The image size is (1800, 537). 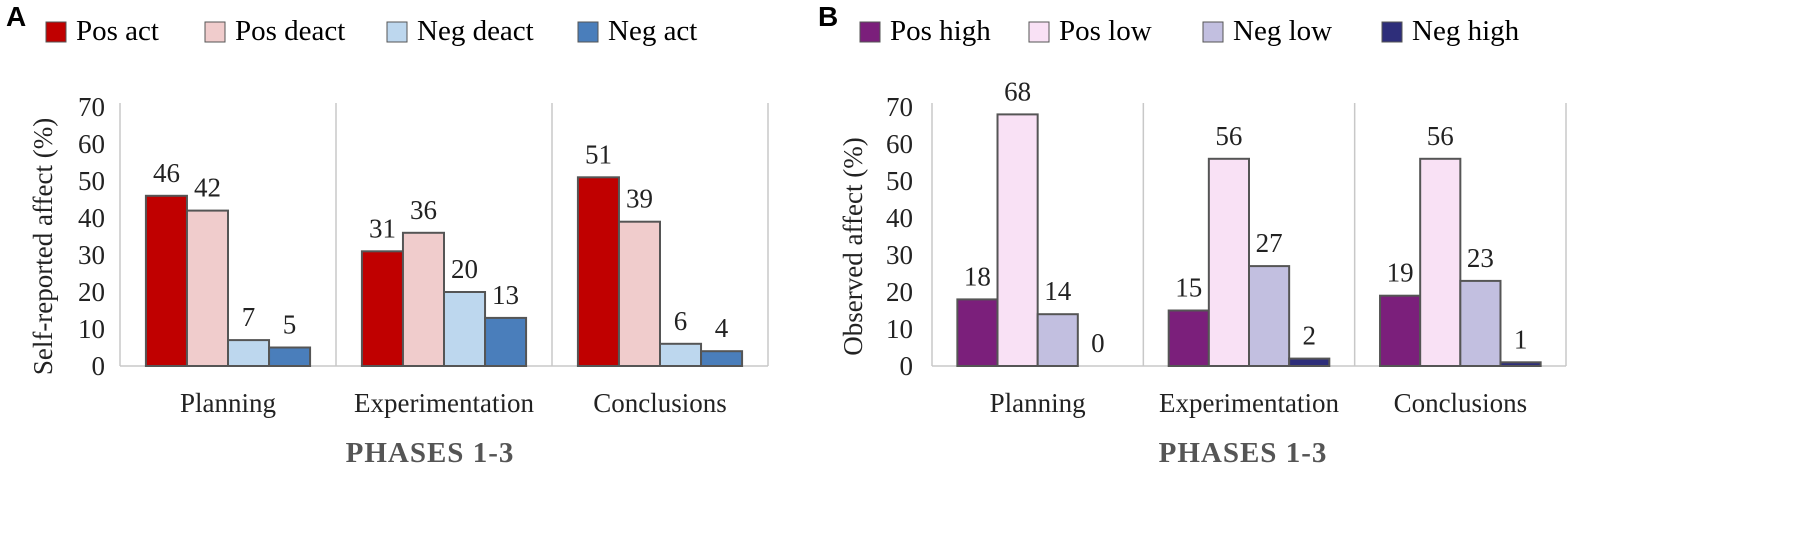 I want to click on data-label: 68, so click(x=1017, y=91).